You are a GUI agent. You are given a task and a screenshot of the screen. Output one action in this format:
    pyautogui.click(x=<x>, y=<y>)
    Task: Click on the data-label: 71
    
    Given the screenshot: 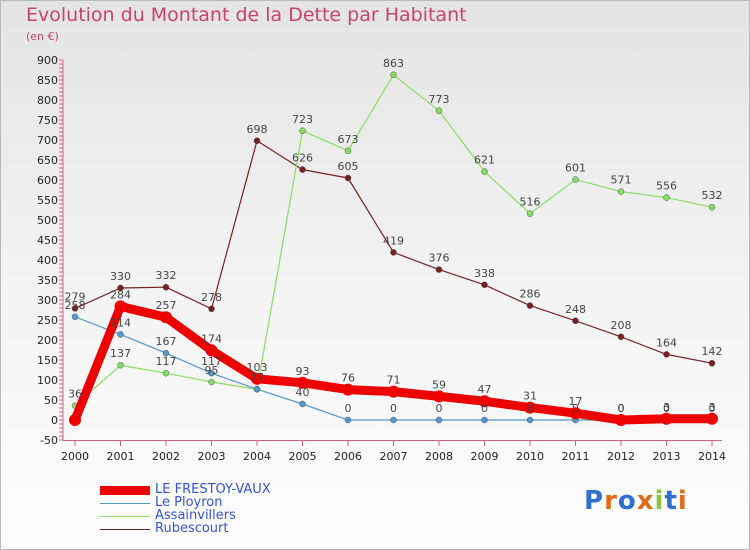 What is the action you would take?
    pyautogui.click(x=394, y=380)
    